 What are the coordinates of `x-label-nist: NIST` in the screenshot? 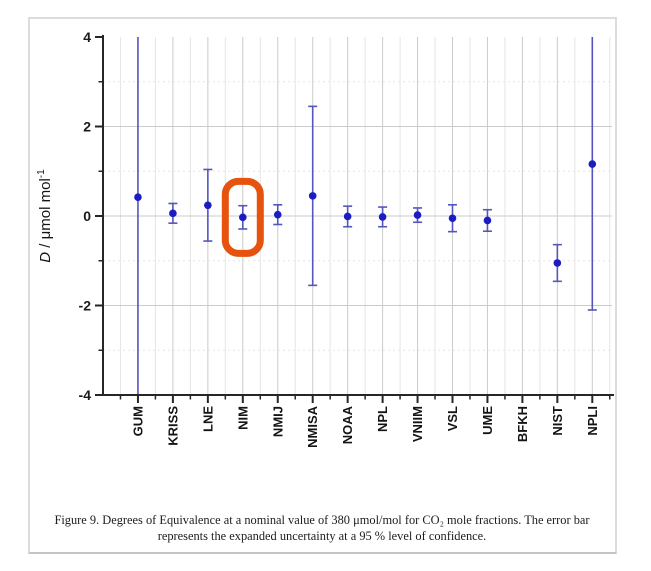 It's located at (557, 421).